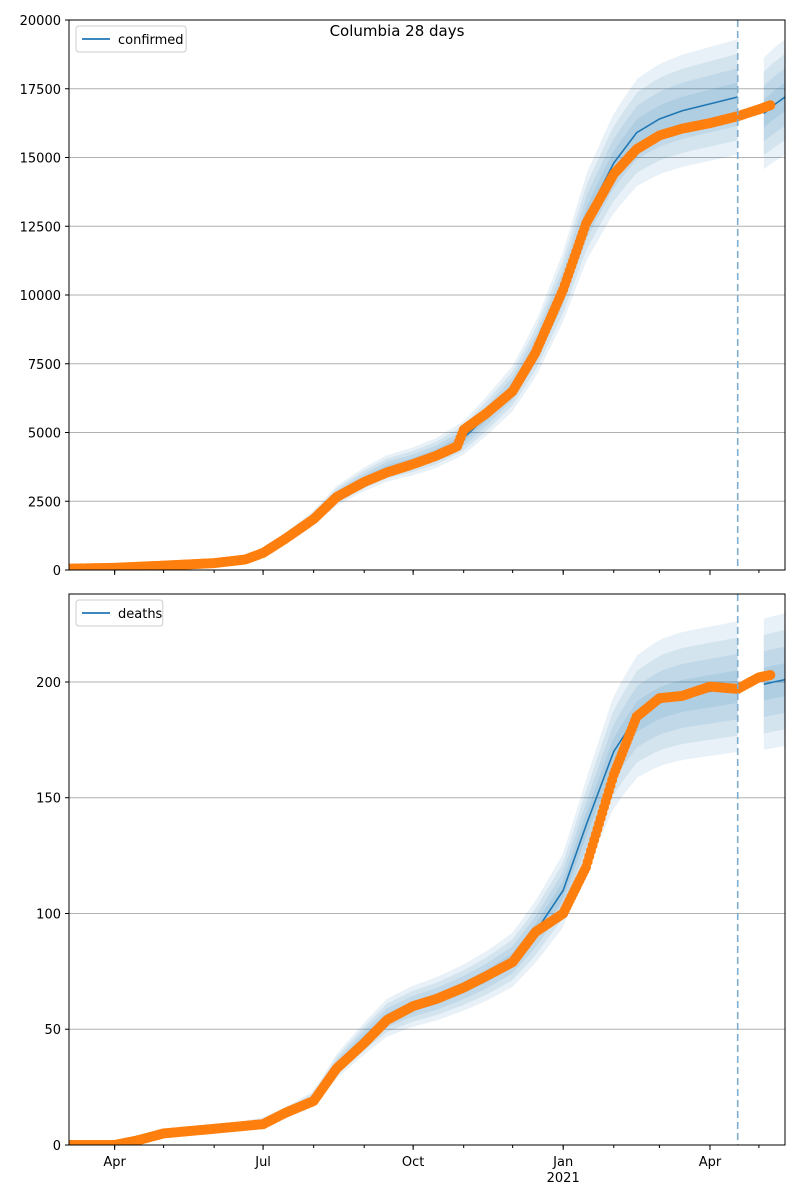 The height and width of the screenshot is (1200, 800). What do you see at coordinates (40, 90) in the screenshot?
I see `y-tick-label: 17500` at bounding box center [40, 90].